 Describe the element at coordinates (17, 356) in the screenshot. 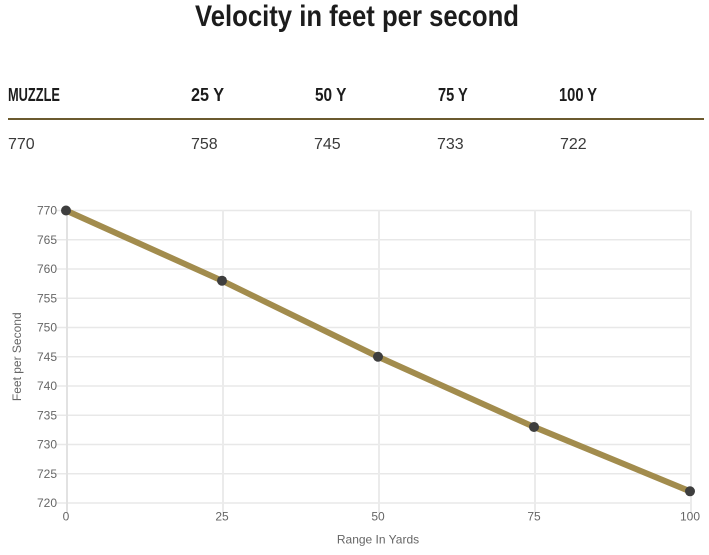

I see `svg-text: Feet per Second` at that location.